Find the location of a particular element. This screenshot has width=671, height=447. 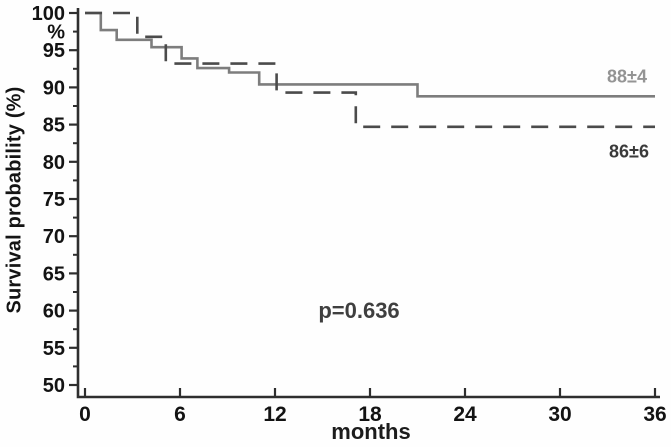

solid-series-end-label: 88±4 is located at coordinates (627, 76).